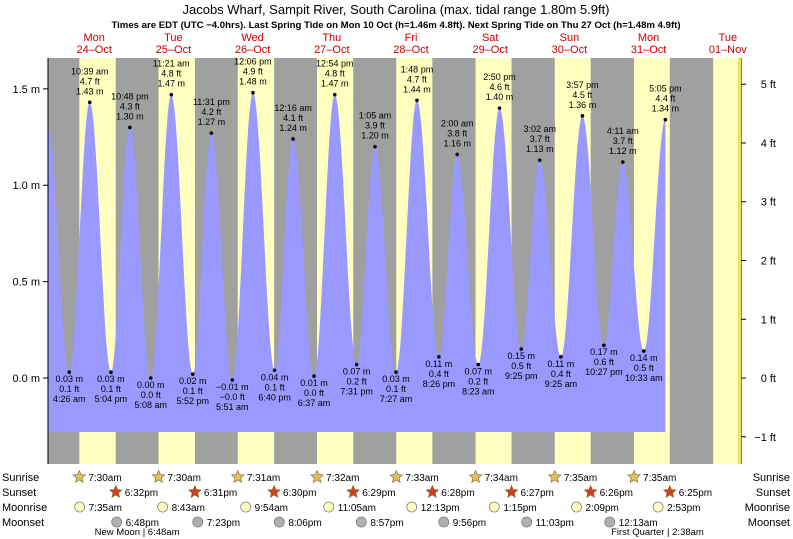 The image size is (793, 539). What do you see at coordinates (457, 123) in the screenshot?
I see `tide-label: 2:00 am` at bounding box center [457, 123].